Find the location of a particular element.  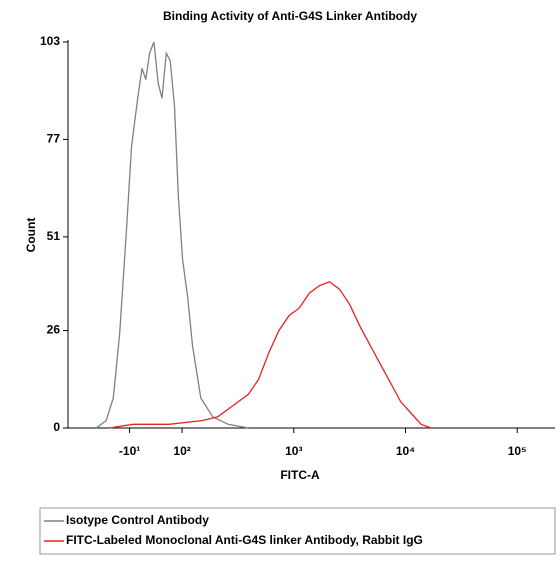

y-tick-label: 77 is located at coordinates (54, 139).